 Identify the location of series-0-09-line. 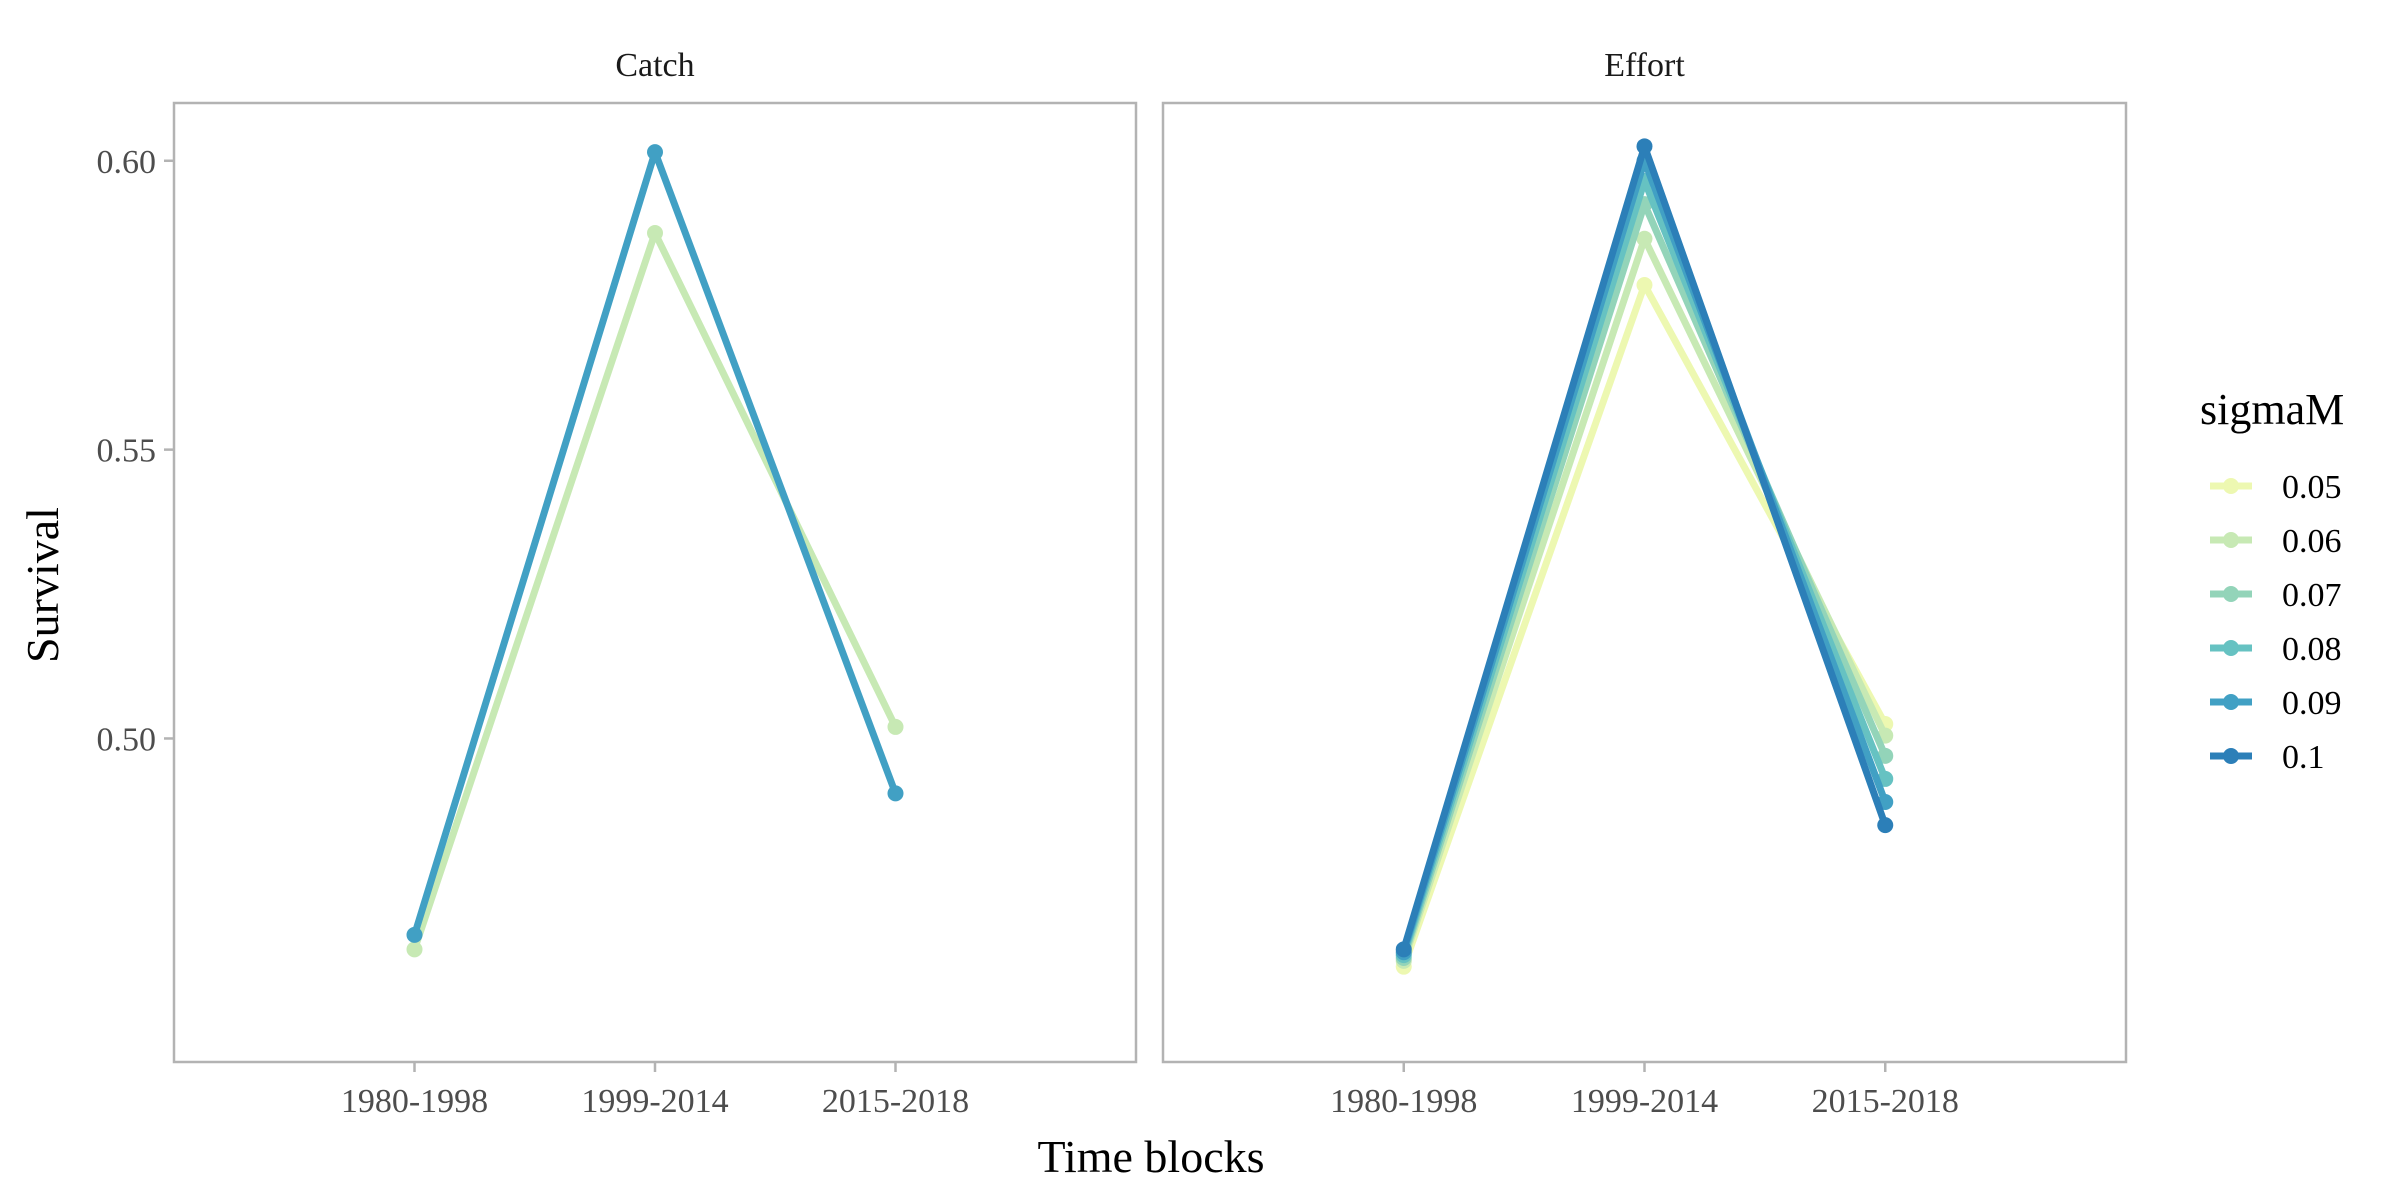
(655, 543).